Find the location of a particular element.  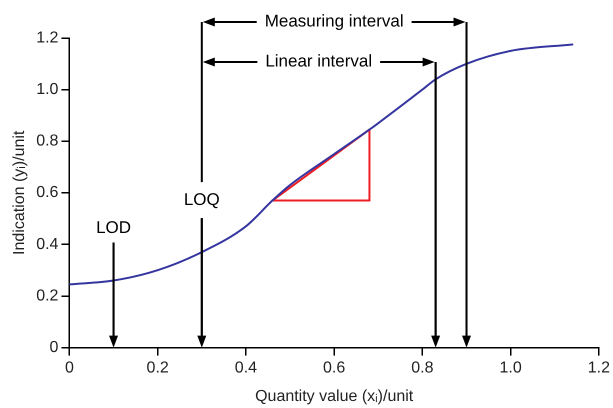

x-tick-label: 0 is located at coordinates (69, 368).